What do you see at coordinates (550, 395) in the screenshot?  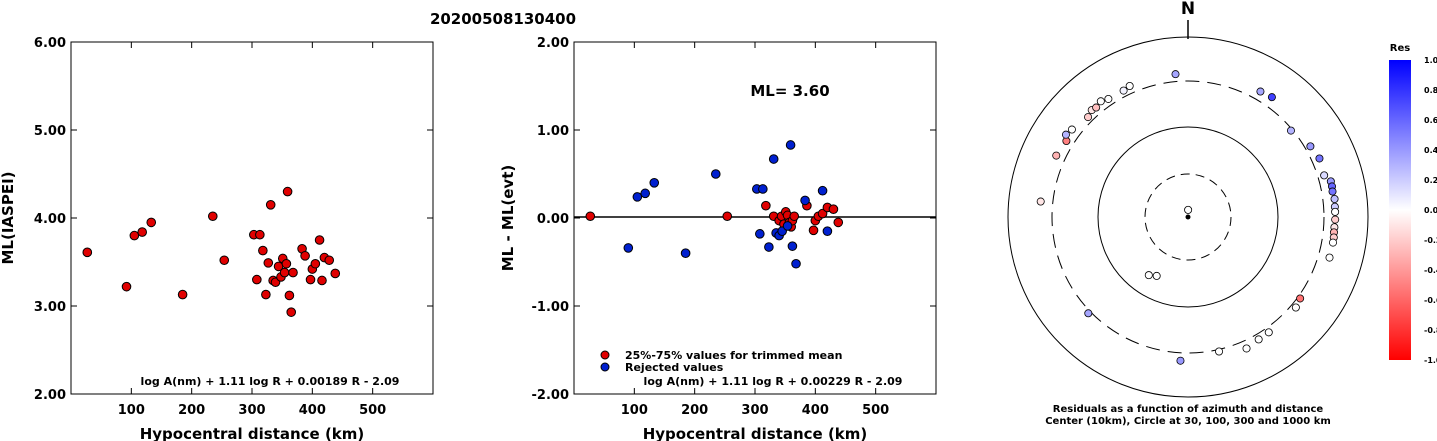 I see `residual-y-tick-label: -2.00` at bounding box center [550, 395].